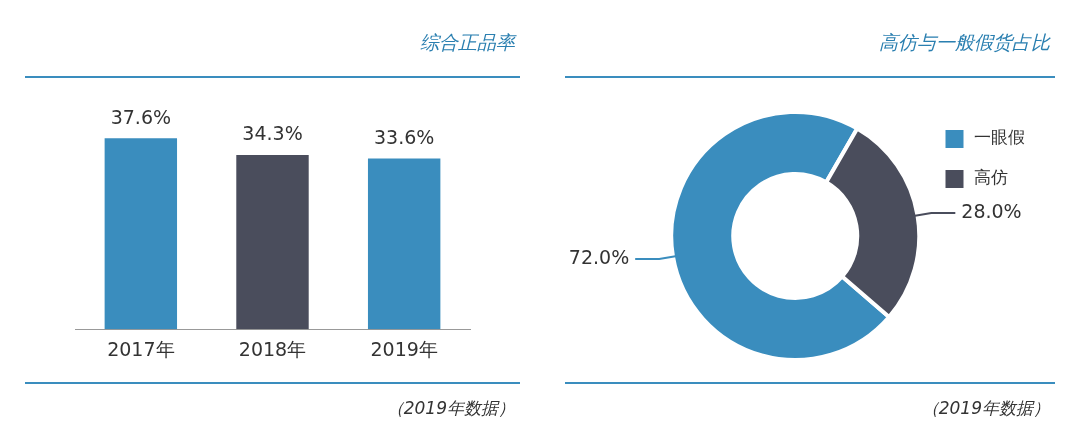  I want to click on data-label: 28.0%, so click(991, 210).